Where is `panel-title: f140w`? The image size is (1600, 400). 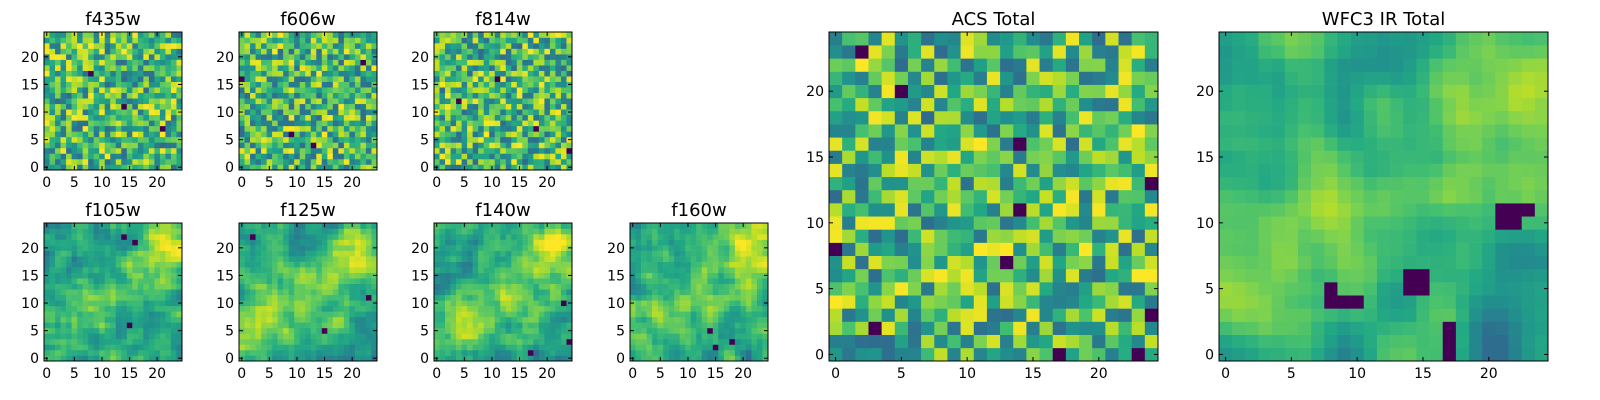
panel-title: f140w is located at coordinates (502, 210).